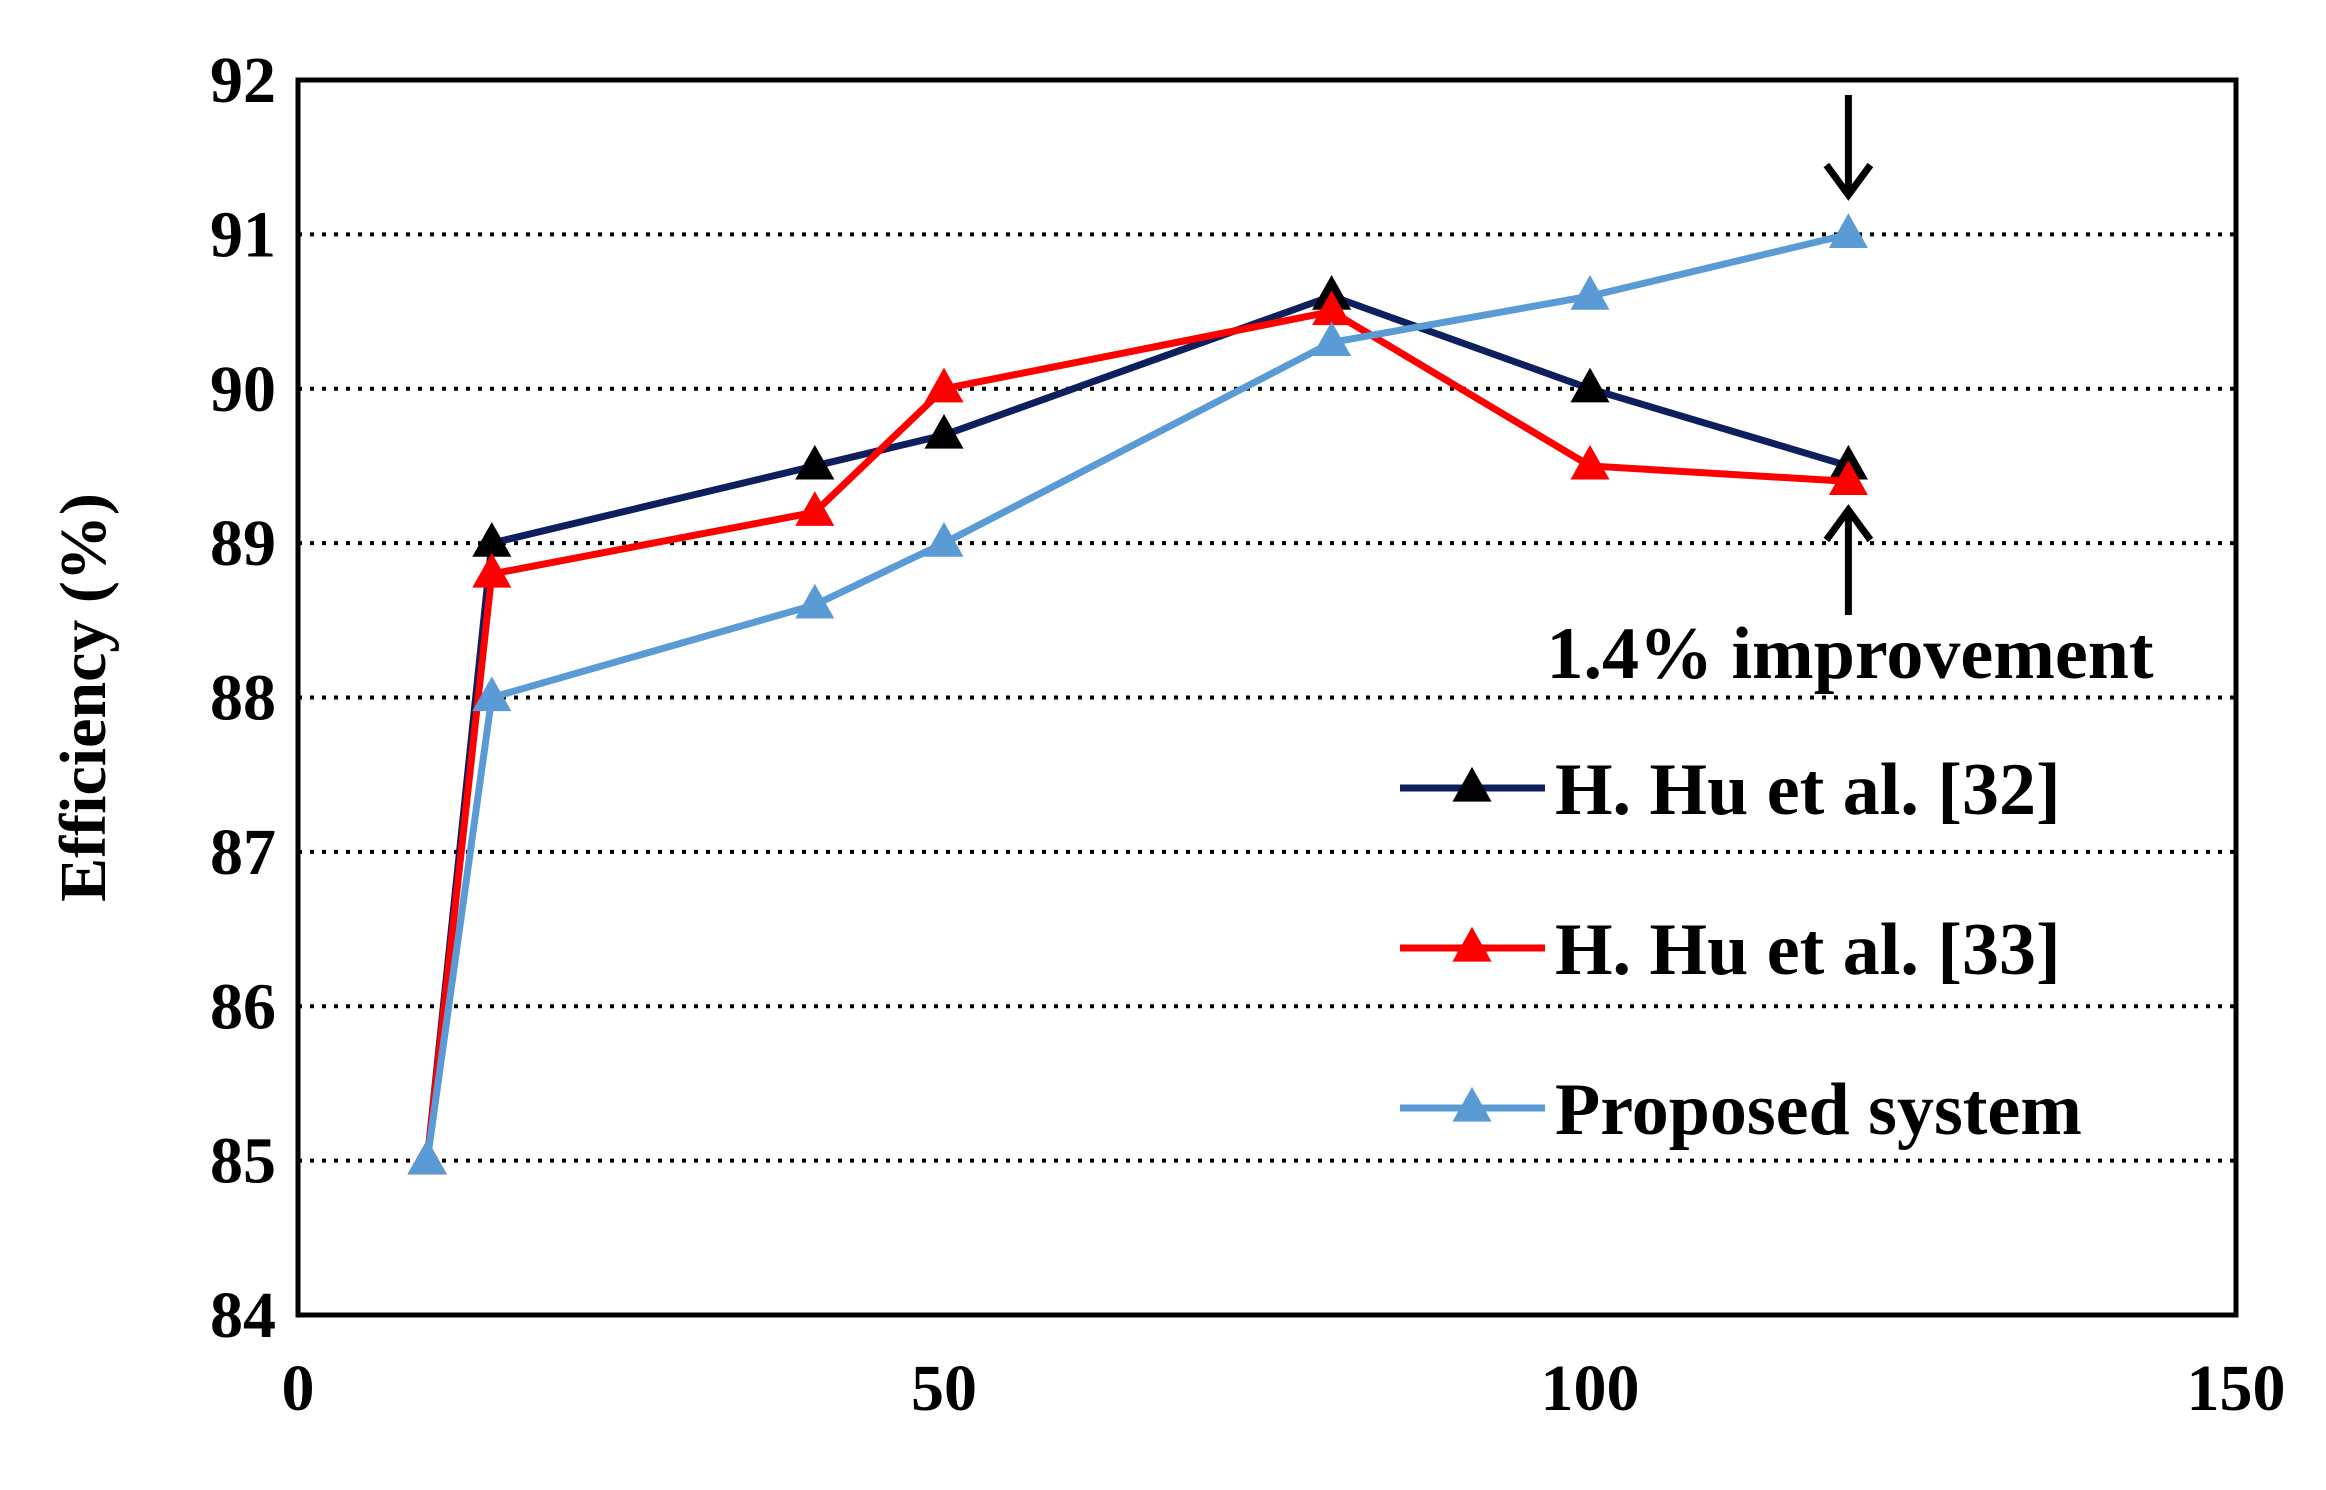 The image size is (2326, 1490). Describe the element at coordinates (243, 852) in the screenshot. I see `y-tick-label: 87` at that location.